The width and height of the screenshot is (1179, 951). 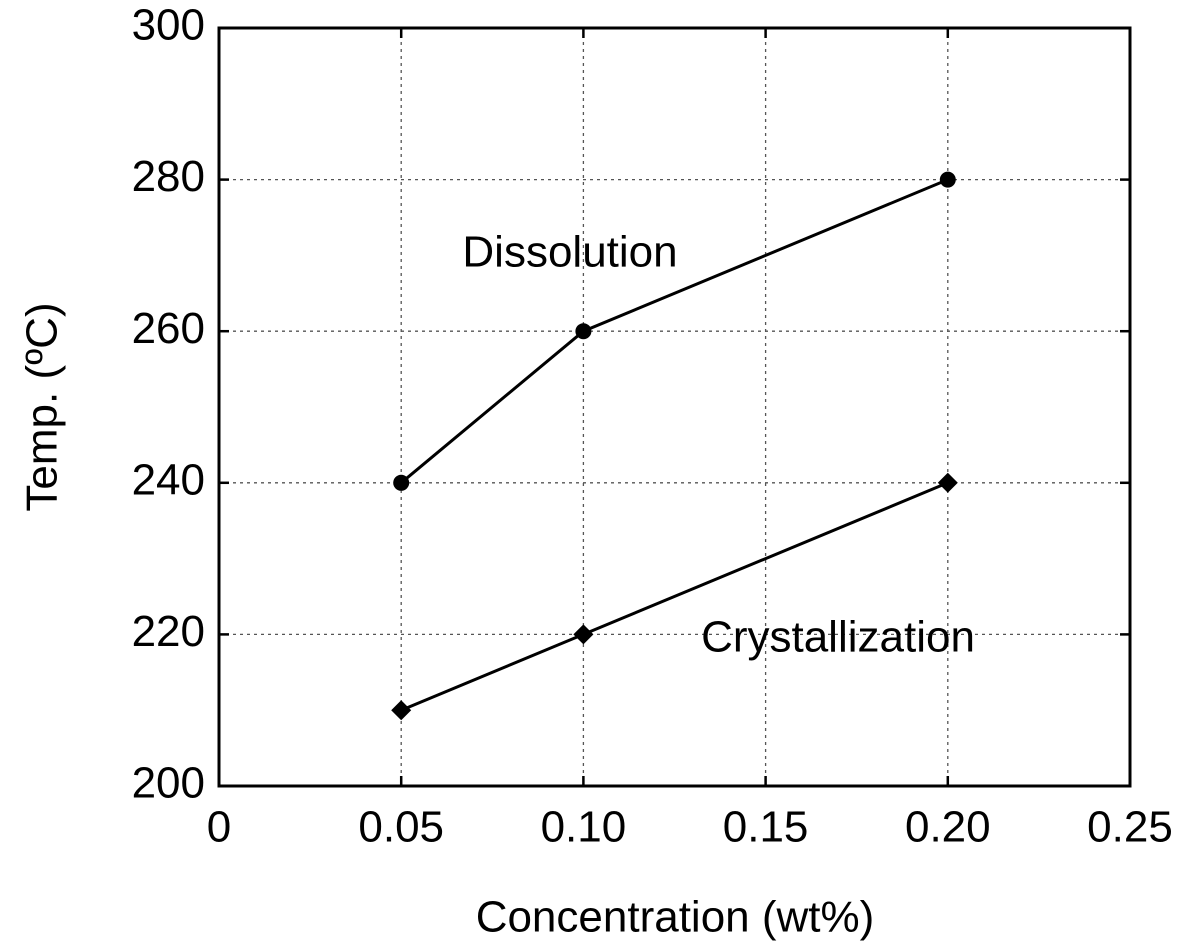 What do you see at coordinates (584, 827) in the screenshot?
I see `x-tick-label: 0.10` at bounding box center [584, 827].